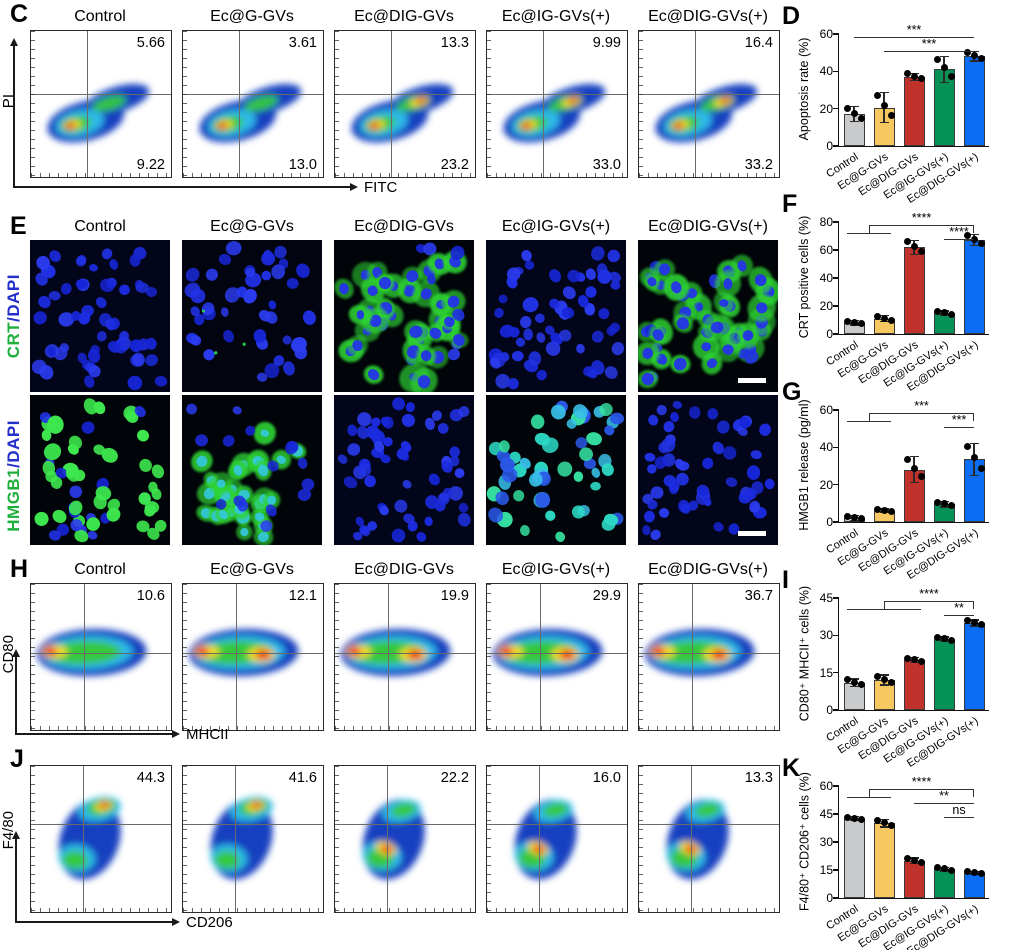 This screenshot has width=1012, height=950. What do you see at coordinates (826, 222) in the screenshot?
I see `y-tick-label: 80` at bounding box center [826, 222].